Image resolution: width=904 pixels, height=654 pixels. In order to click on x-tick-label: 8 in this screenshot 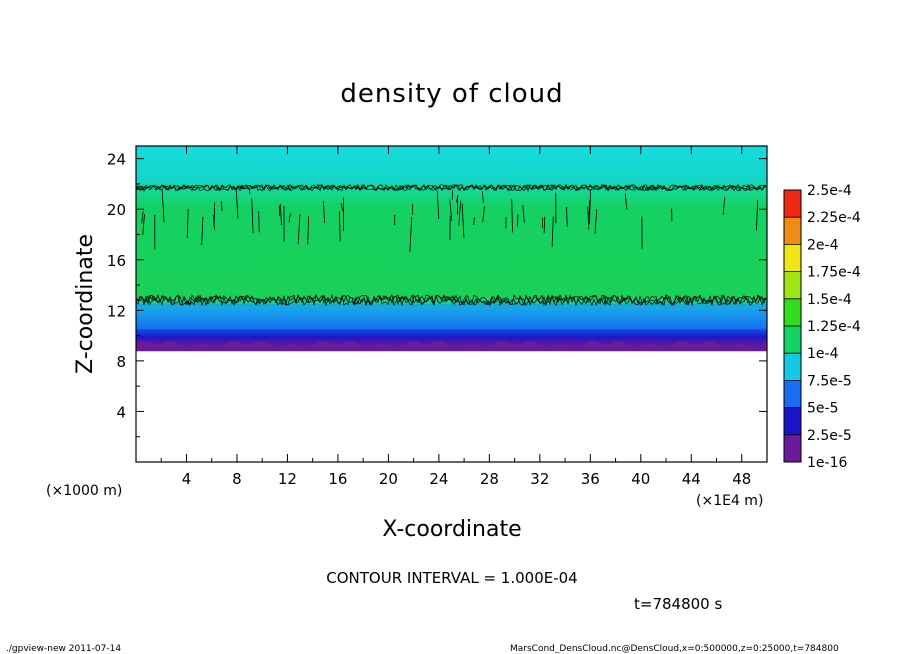, I will do `click(237, 479)`.